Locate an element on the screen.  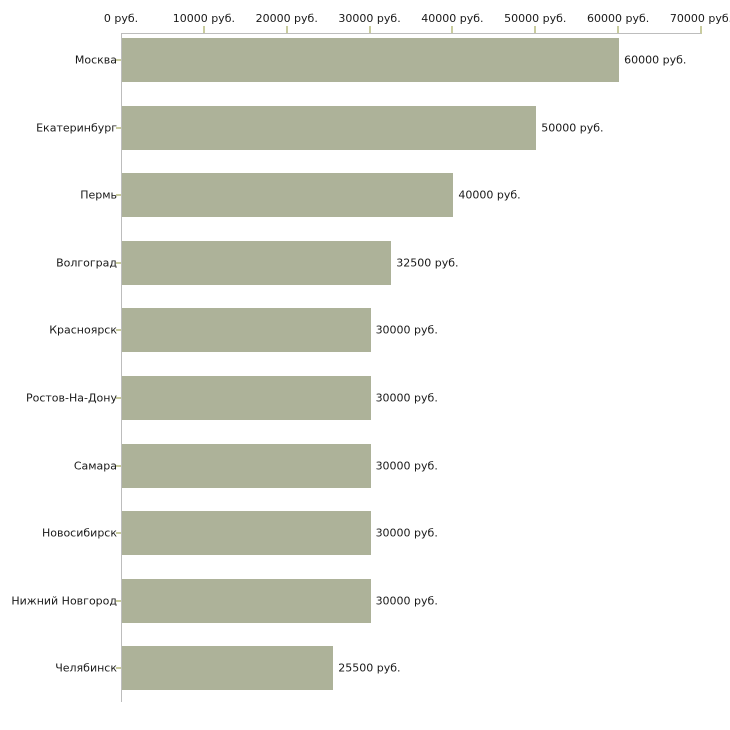
y-axis-line is located at coordinates (121, 367).